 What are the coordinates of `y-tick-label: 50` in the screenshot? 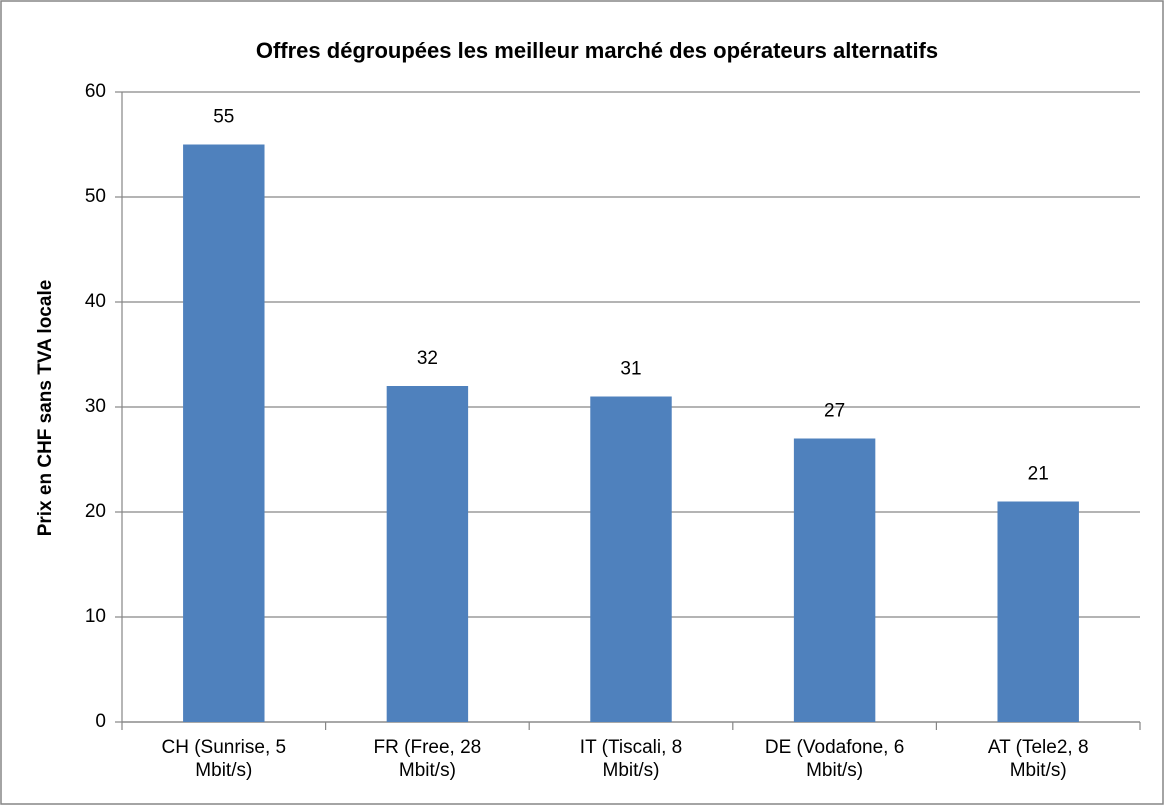 It's located at (95, 196).